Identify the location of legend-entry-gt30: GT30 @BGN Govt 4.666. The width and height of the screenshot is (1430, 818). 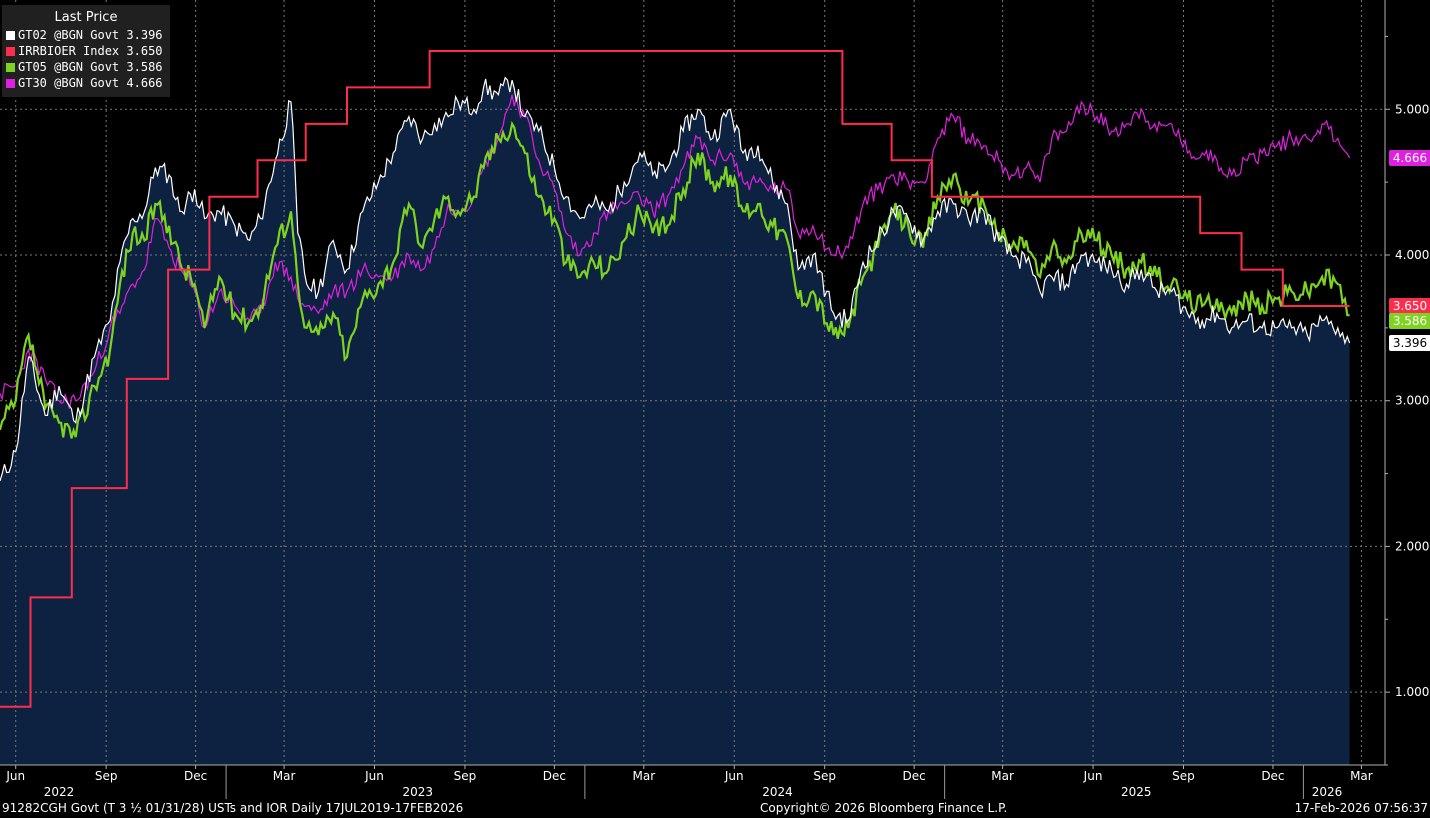
(84, 83).